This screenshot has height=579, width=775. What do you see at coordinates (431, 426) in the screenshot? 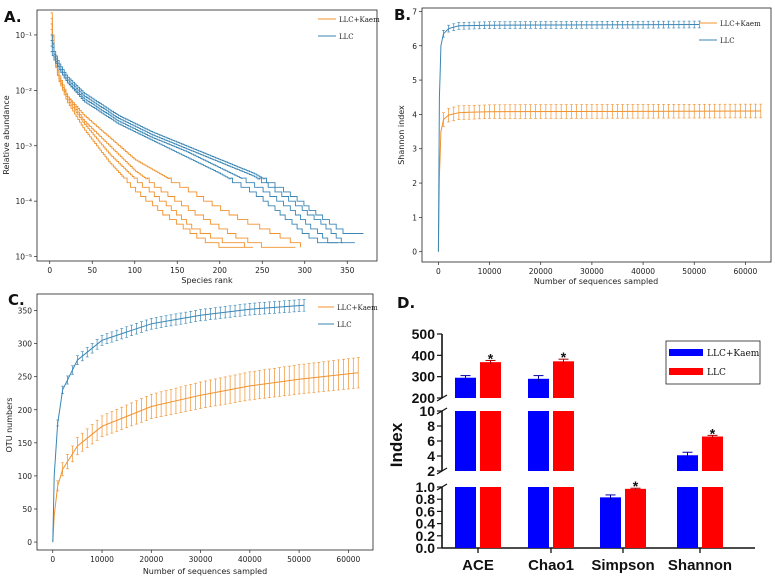
I see `y-tick-label: 8` at bounding box center [431, 426].